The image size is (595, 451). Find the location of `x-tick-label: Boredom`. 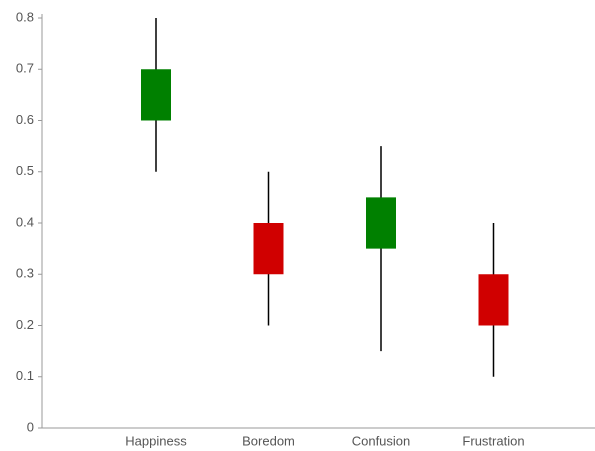

x-tick-label: Boredom is located at coordinates (268, 440).